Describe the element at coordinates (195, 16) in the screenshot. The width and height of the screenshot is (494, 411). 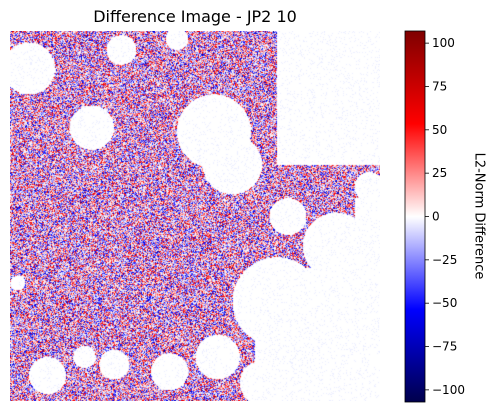
I see `chart-title: Difference Image - JP2 10` at that location.